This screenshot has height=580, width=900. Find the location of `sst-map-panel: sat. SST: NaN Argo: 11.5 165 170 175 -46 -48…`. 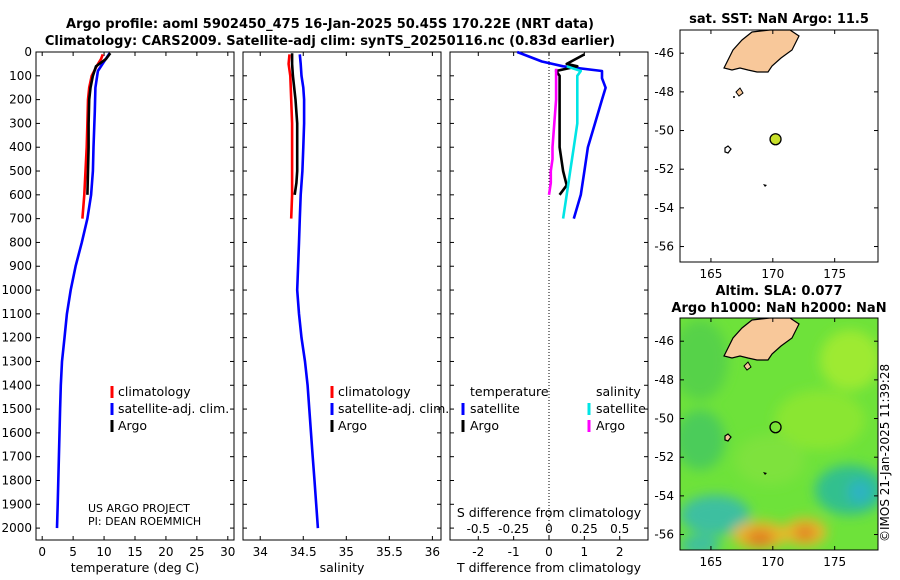

sst-map-panel: sat. SST: NaN Argo: 11.5 165 170 175 -46 -48… is located at coordinates (766, 146).